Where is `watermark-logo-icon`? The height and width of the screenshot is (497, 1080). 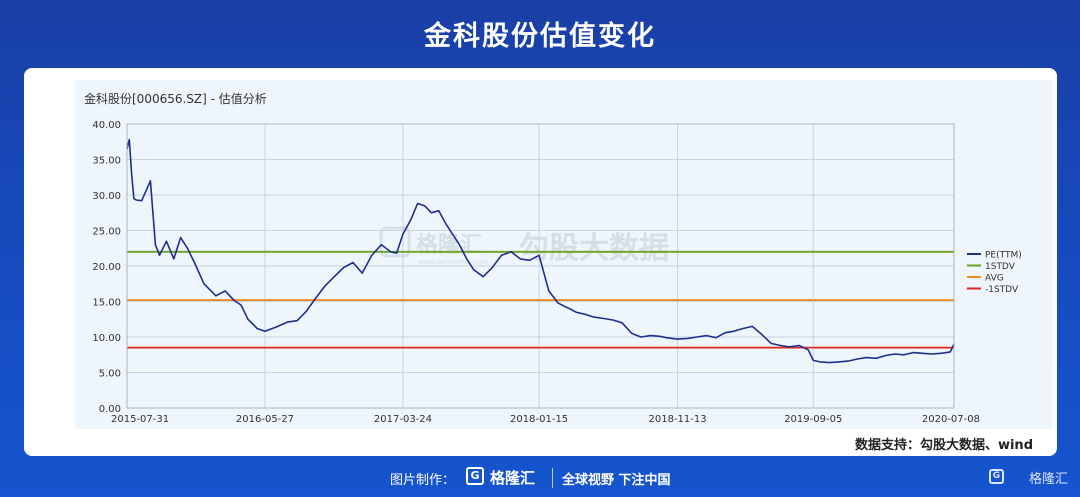
watermark-logo-icon is located at coordinates (395, 242).